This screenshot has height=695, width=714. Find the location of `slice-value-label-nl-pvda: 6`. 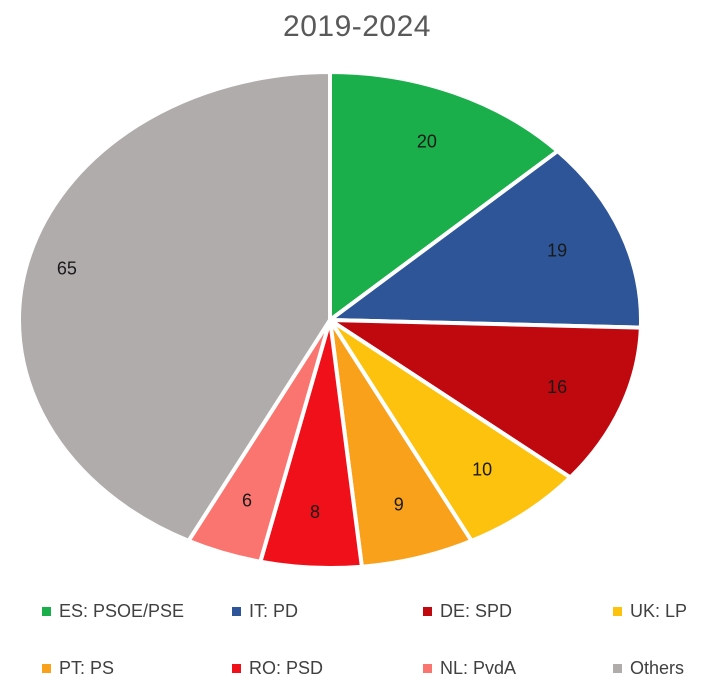

slice-value-label-nl-pvda: 6 is located at coordinates (247, 501).